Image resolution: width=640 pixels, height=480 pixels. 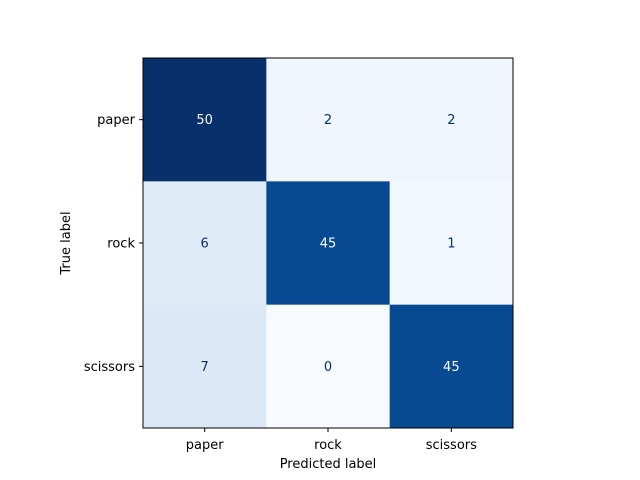 I want to click on cell-value-label: 1, so click(x=451, y=244).